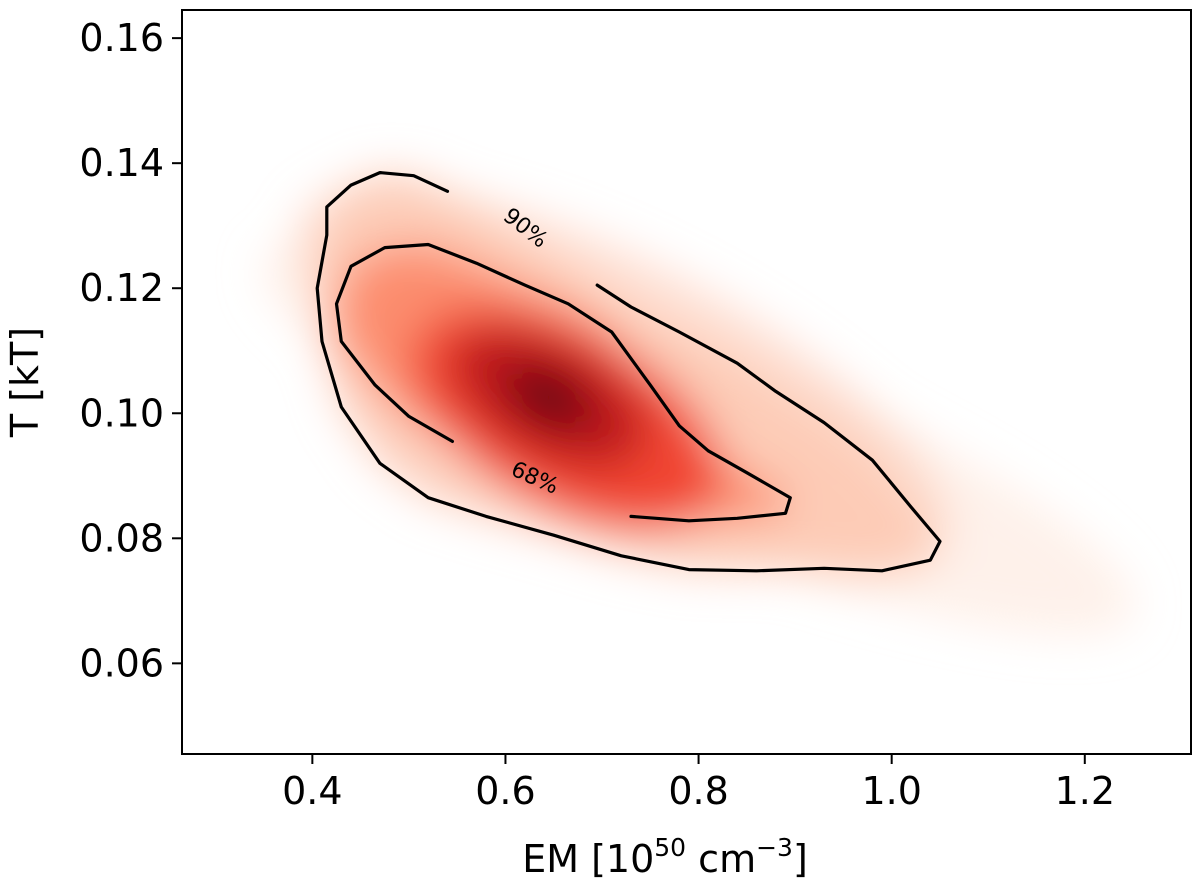 The image size is (1200, 883). Describe the element at coordinates (800, 859) in the screenshot. I see `x-axis-label-suffix: ]` at that location.